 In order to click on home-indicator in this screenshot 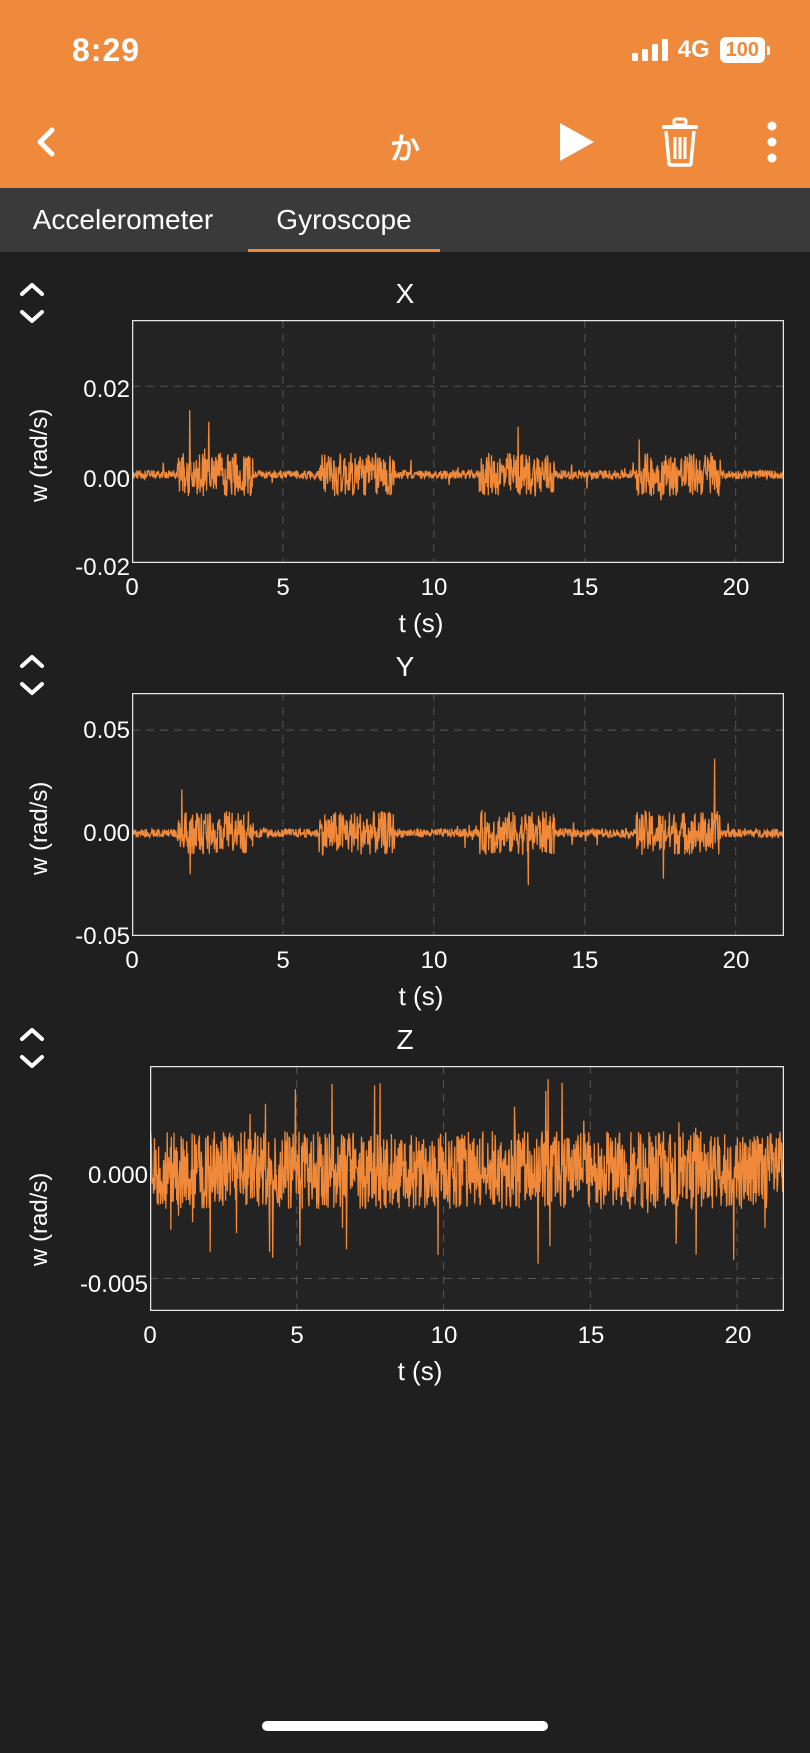, I will do `click(405, 1726)`.